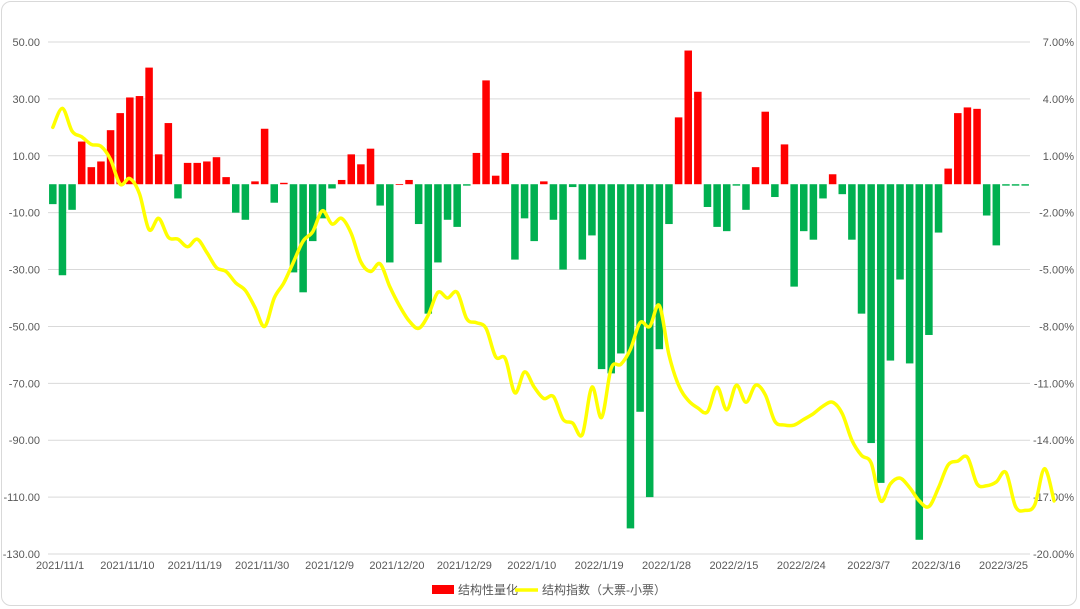  I want to click on legend: 结构性量化 结构指数（大票-小票）, so click(549, 589).